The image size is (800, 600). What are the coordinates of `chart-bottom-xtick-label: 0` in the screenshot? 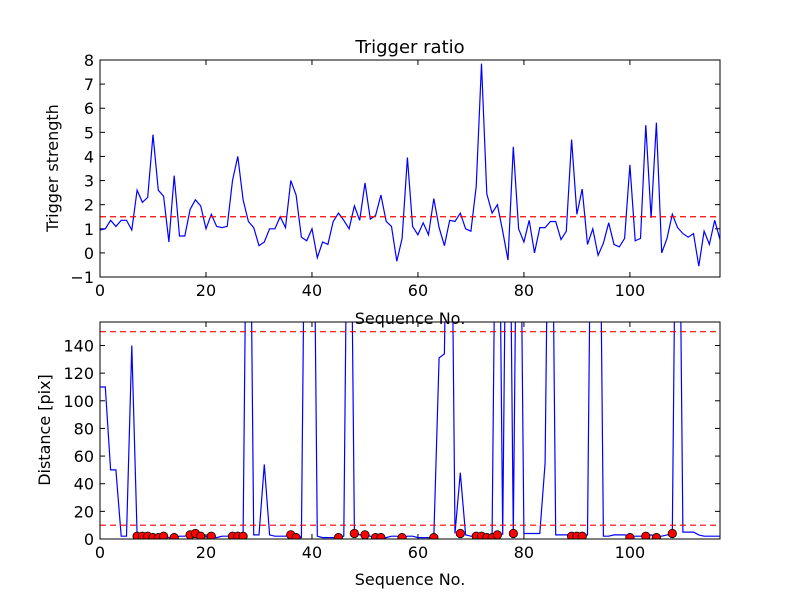 It's located at (100, 552).